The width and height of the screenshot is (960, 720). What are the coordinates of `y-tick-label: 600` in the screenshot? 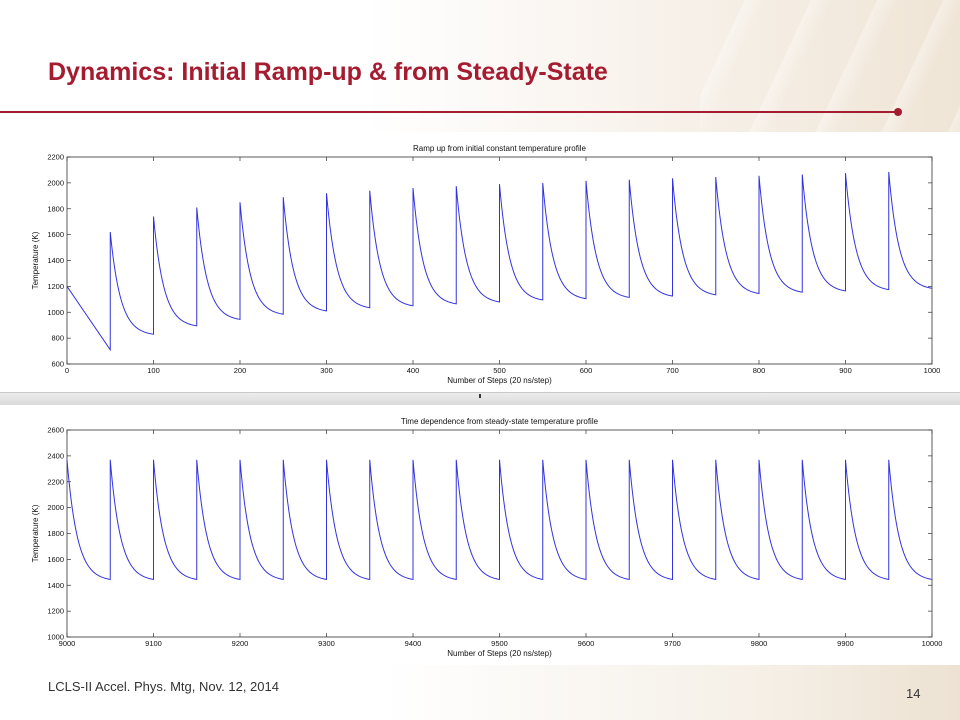 It's located at (57, 364).